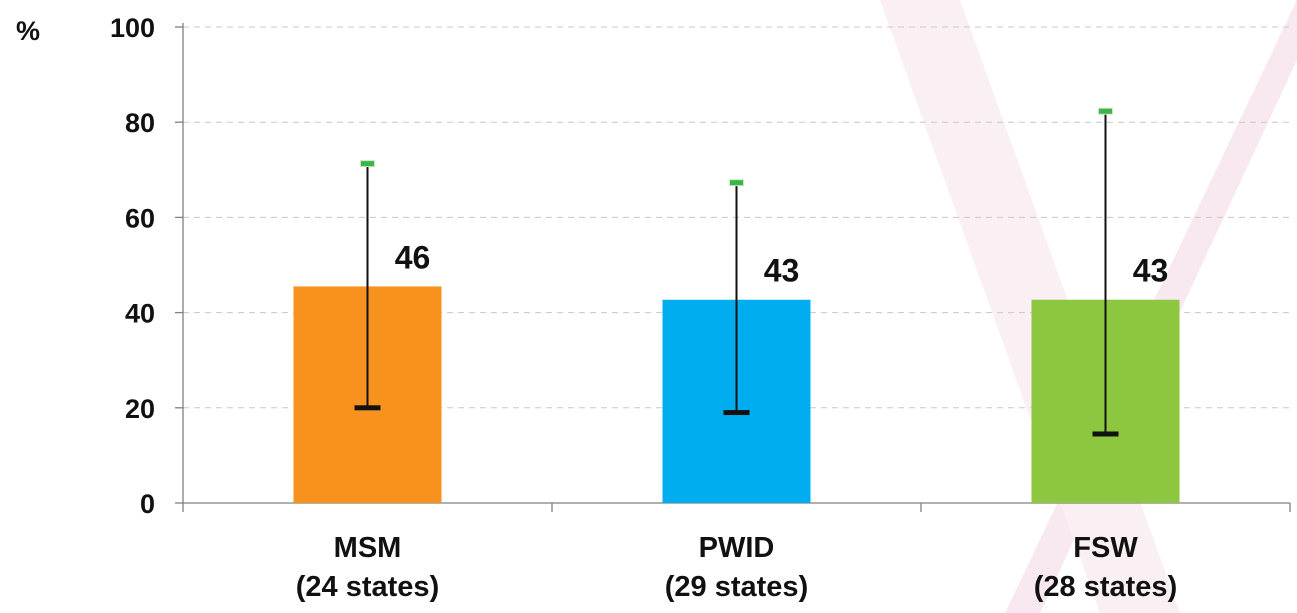 Image resolution: width=1297 pixels, height=613 pixels. Describe the element at coordinates (140, 409) in the screenshot. I see `y-tick-label: 20` at that location.